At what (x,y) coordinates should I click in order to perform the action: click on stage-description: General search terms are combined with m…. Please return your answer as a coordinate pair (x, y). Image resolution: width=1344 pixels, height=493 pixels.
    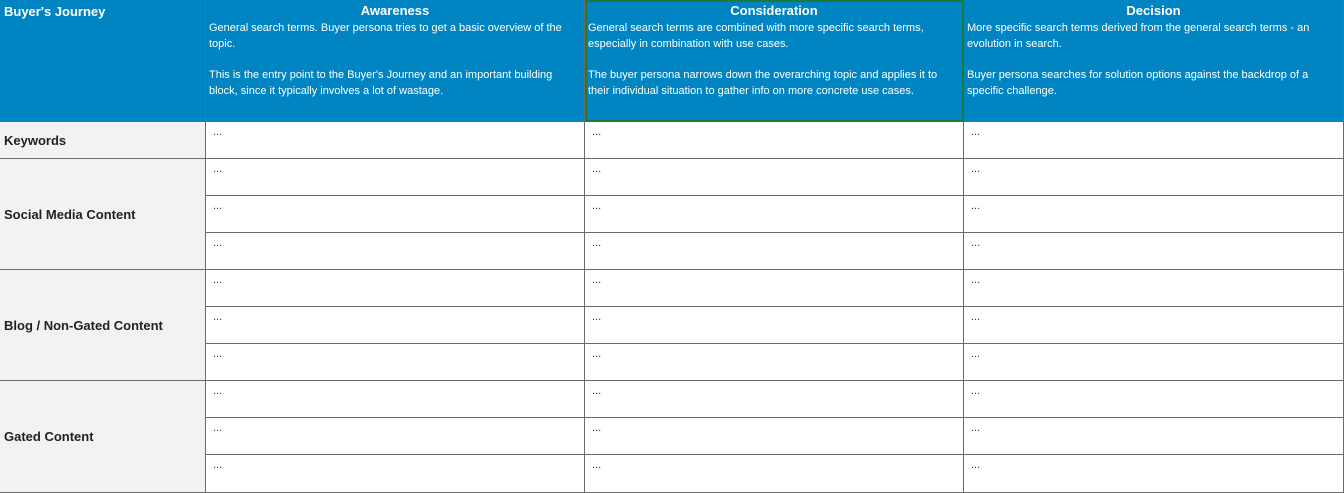
    Looking at the image, I should click on (774, 59).